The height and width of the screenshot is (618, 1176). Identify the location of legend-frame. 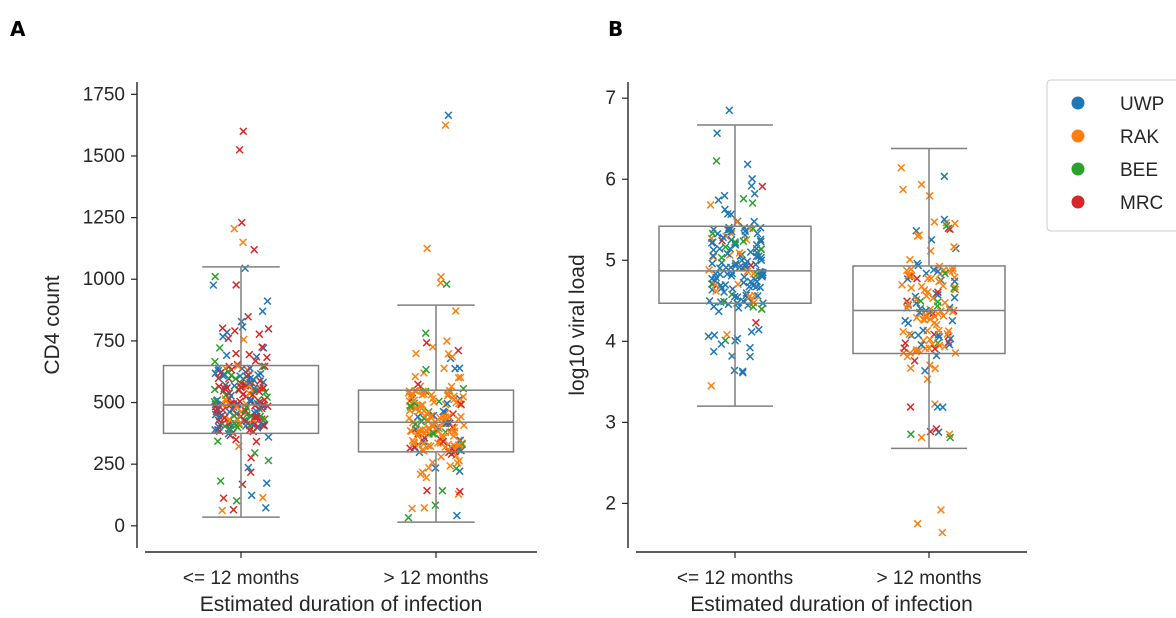
(1111, 155).